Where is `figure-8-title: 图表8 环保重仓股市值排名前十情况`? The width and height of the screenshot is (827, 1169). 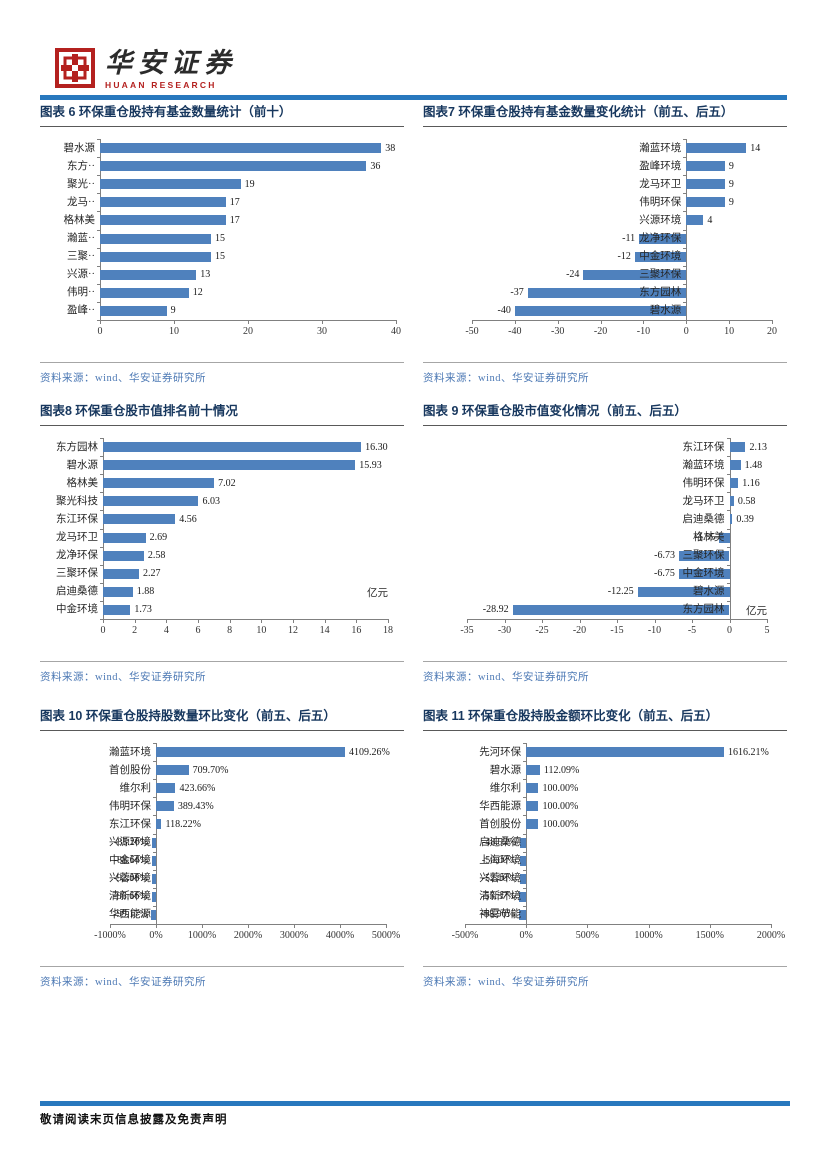 figure-8-title: 图表8 环保重仓股市值排名前十情况 is located at coordinates (222, 414).